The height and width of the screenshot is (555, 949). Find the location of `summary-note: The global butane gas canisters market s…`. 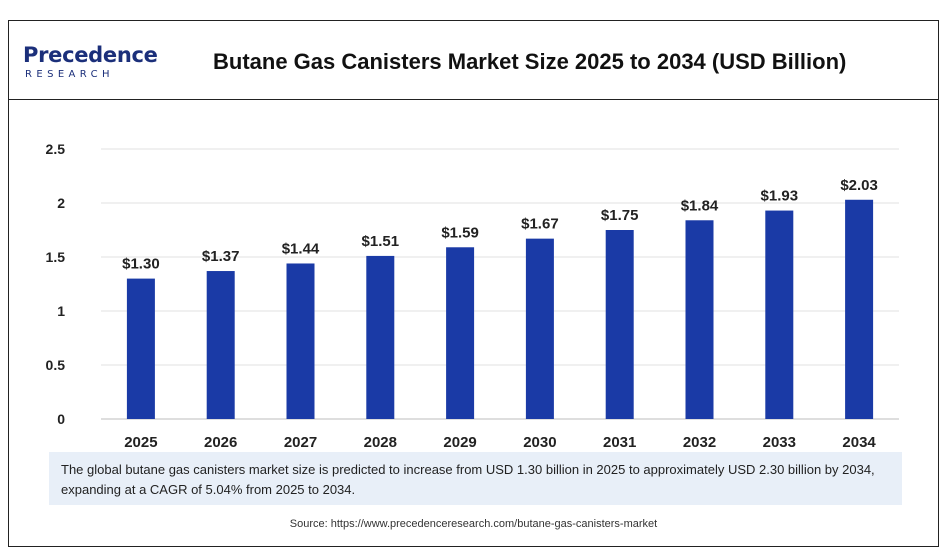

summary-note: The global butane gas canisters market s… is located at coordinates (475, 478).